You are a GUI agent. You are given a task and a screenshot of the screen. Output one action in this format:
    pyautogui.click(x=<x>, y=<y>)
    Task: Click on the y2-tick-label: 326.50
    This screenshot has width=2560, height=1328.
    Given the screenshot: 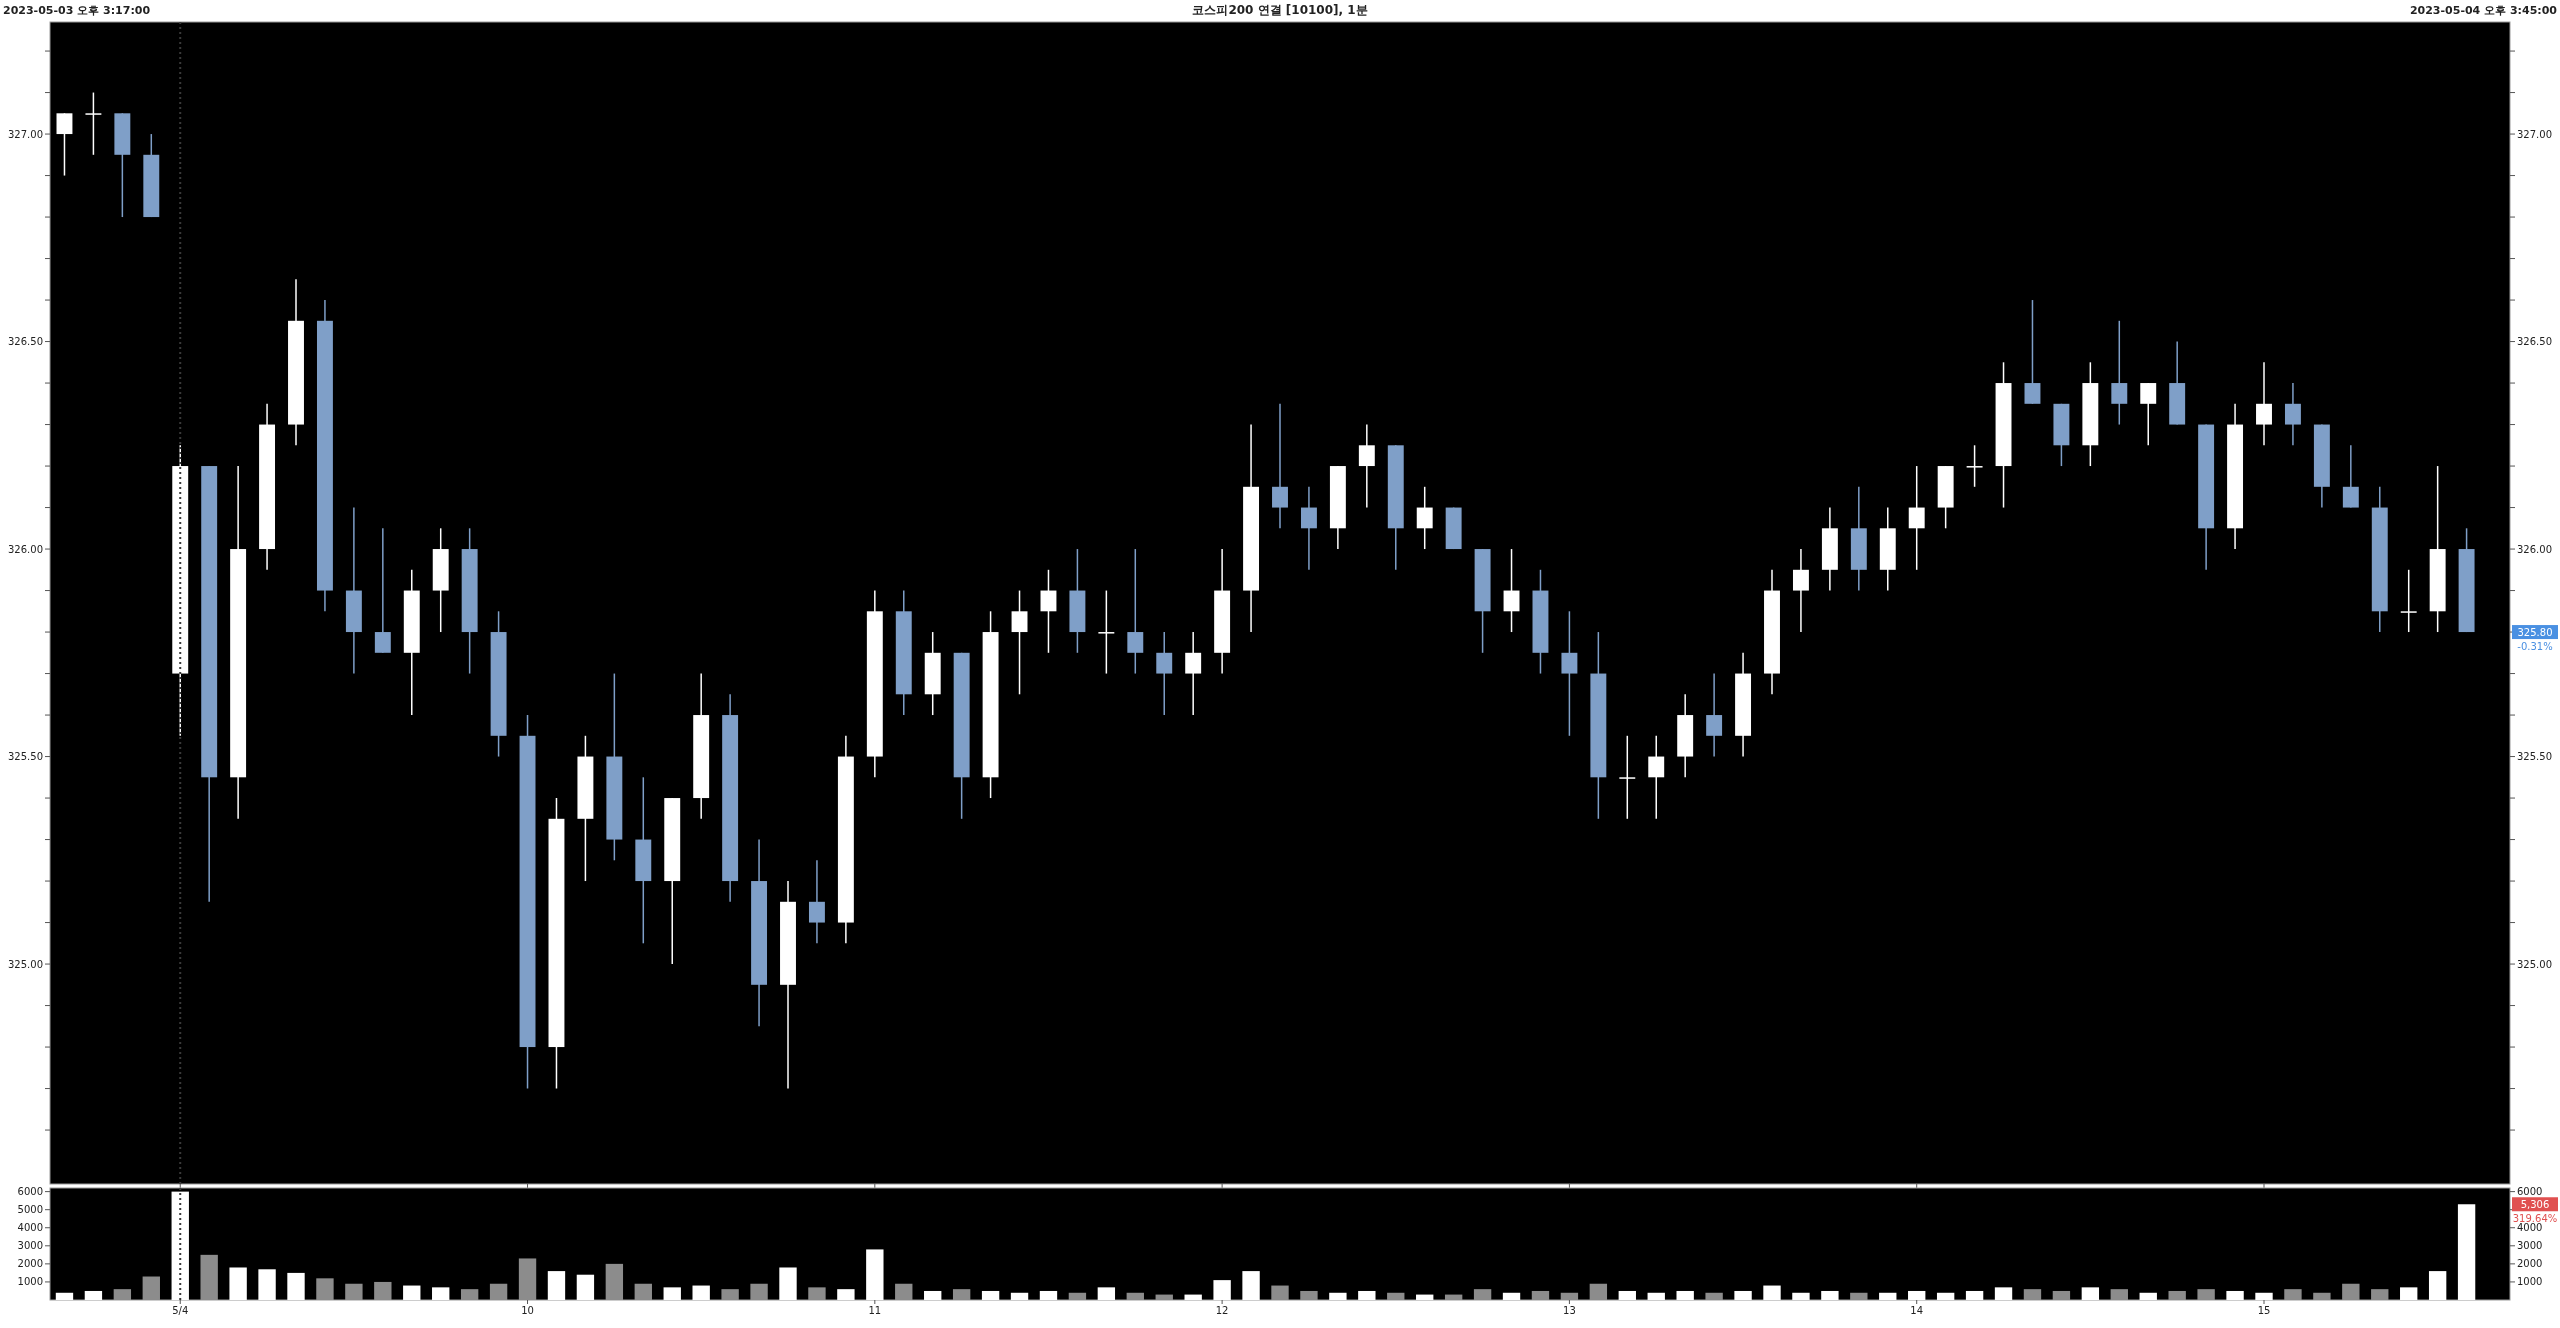 What is the action you would take?
    pyautogui.click(x=2534, y=342)
    